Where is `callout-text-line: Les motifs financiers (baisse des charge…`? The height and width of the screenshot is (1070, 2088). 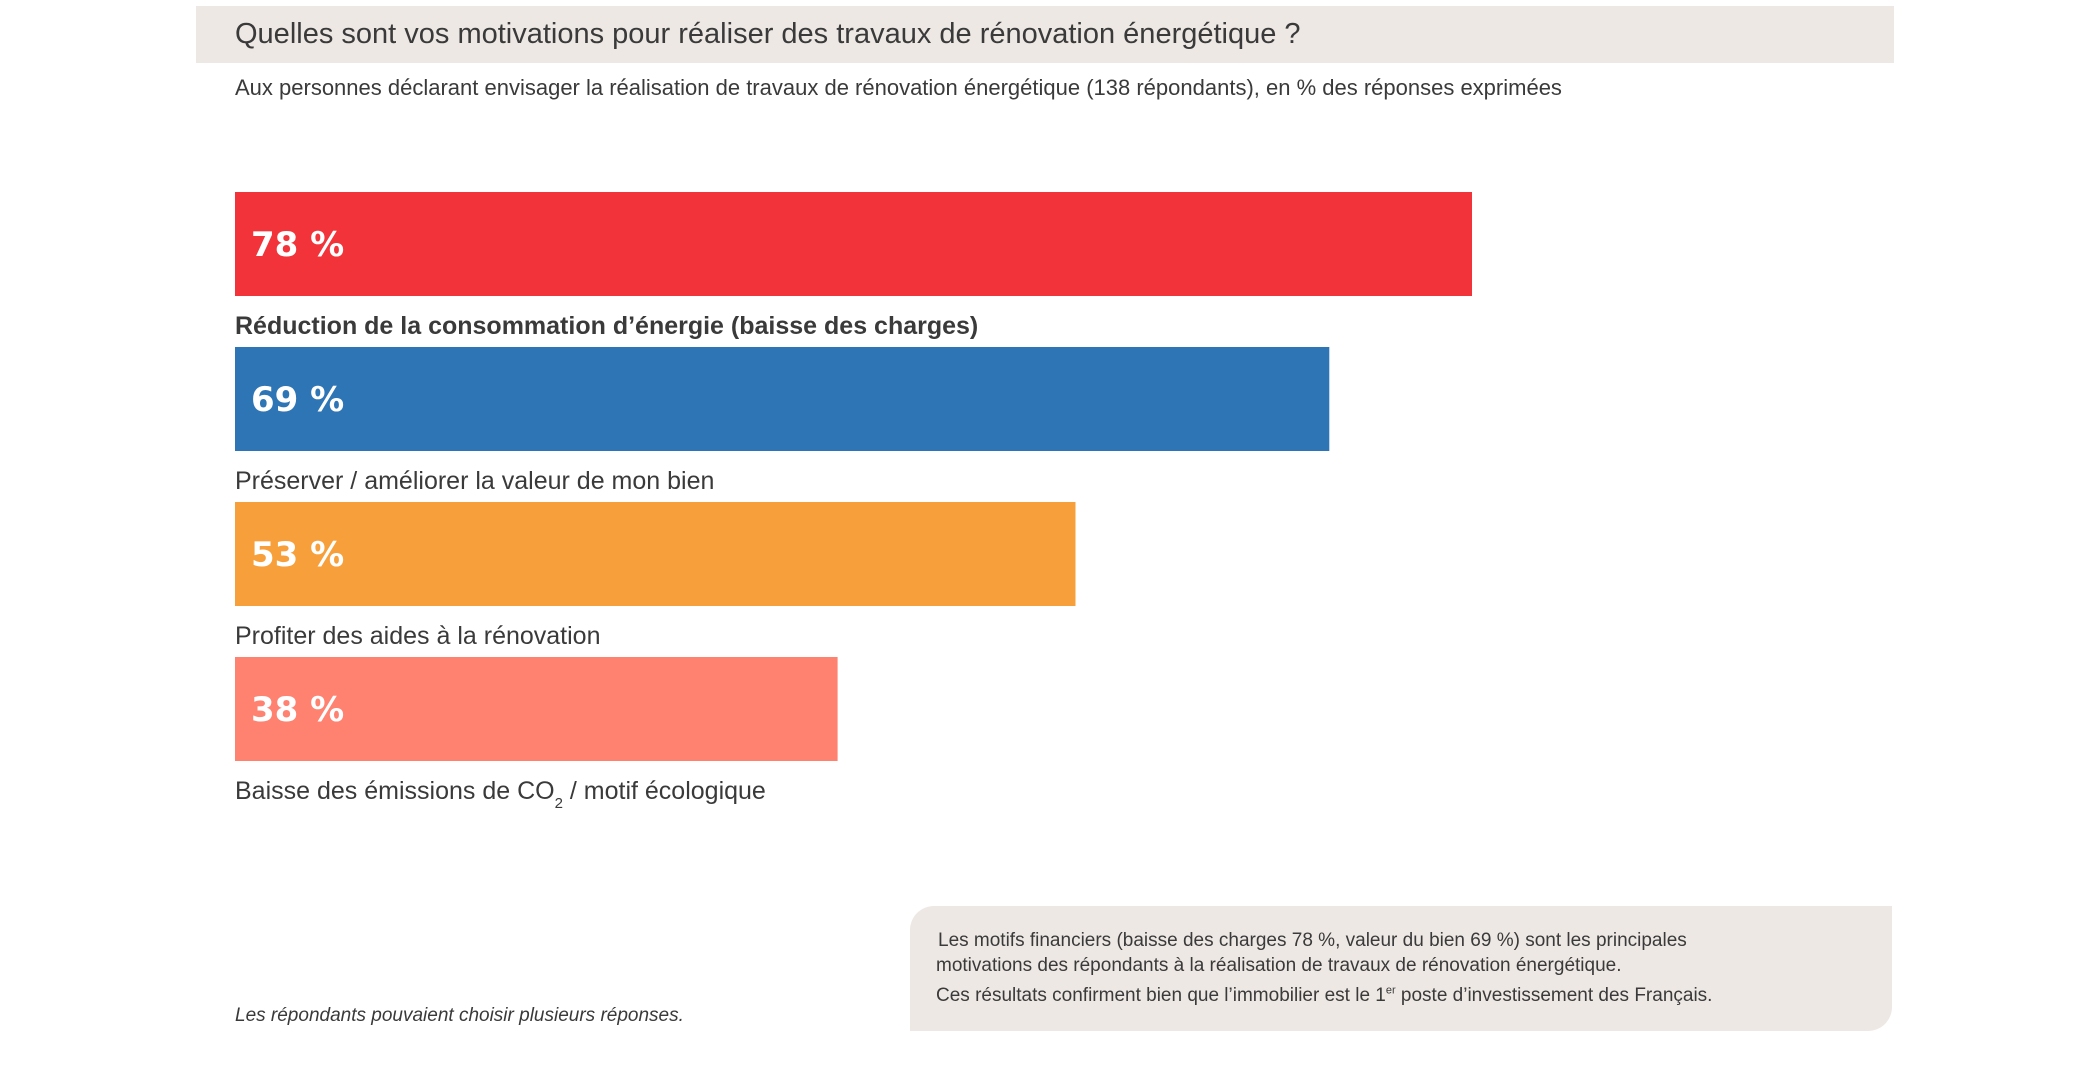
callout-text-line: Les motifs financiers (baisse des charge… is located at coordinates (1312, 940).